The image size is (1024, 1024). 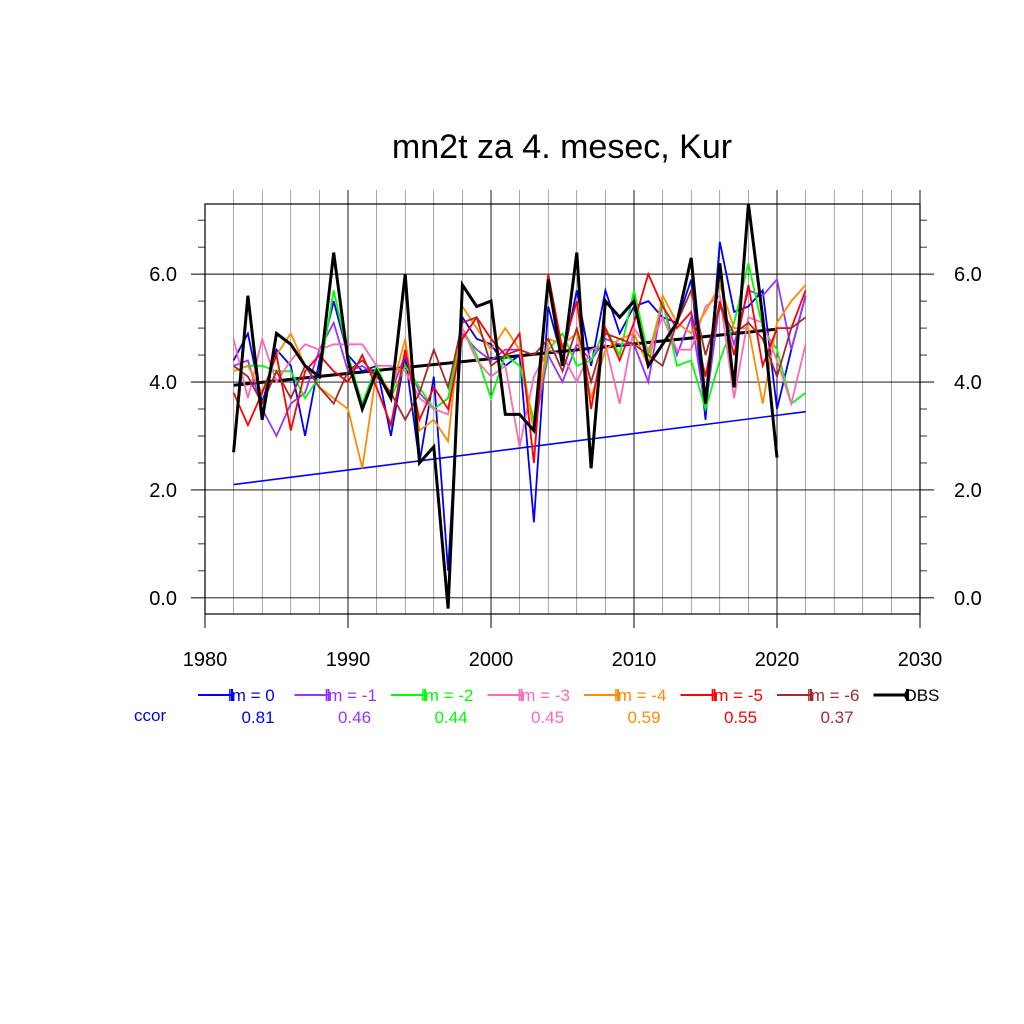 I want to click on trend-line-lm0, so click(x=519, y=448).